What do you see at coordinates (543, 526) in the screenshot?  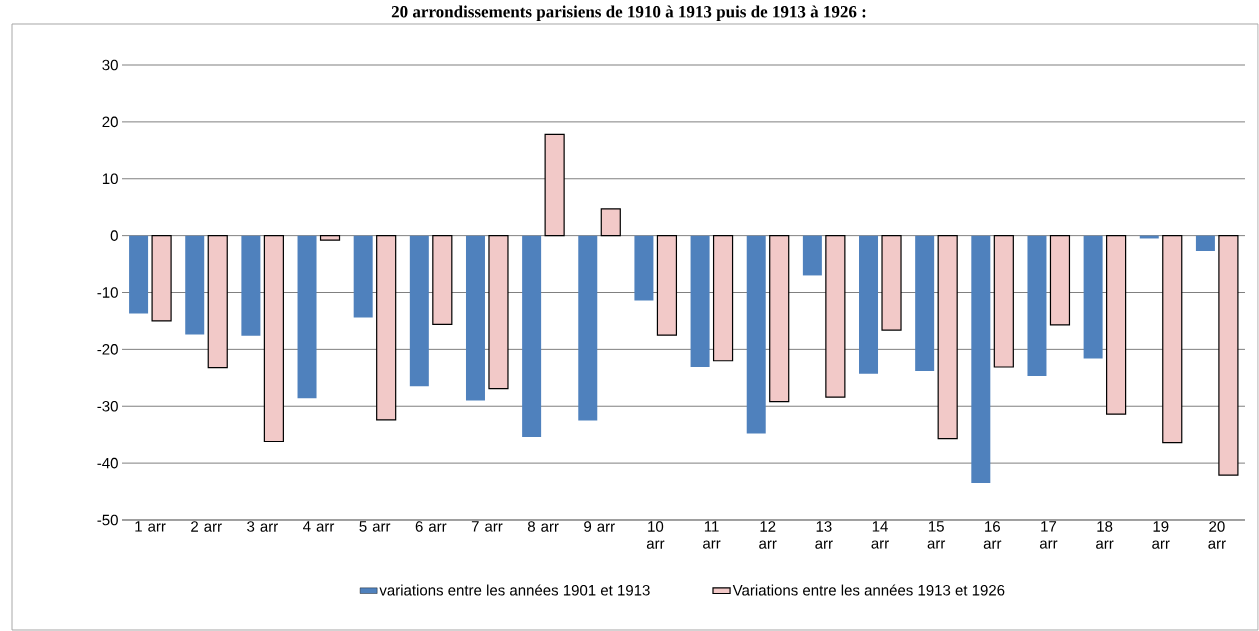 I see `x-tick-label: 8 arr` at bounding box center [543, 526].